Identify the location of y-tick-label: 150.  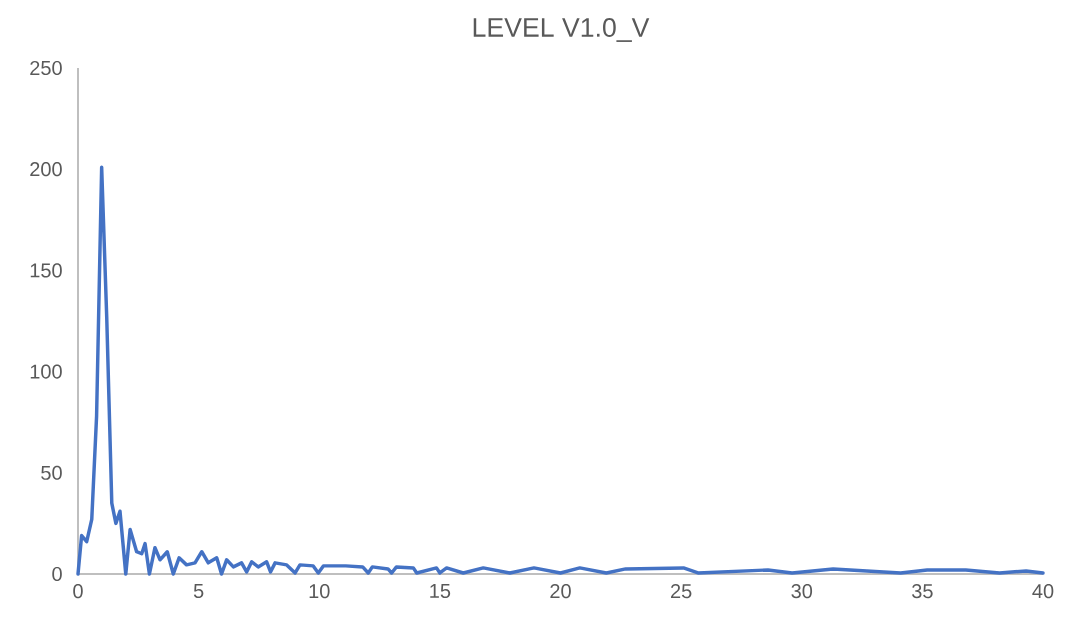
(46, 270).